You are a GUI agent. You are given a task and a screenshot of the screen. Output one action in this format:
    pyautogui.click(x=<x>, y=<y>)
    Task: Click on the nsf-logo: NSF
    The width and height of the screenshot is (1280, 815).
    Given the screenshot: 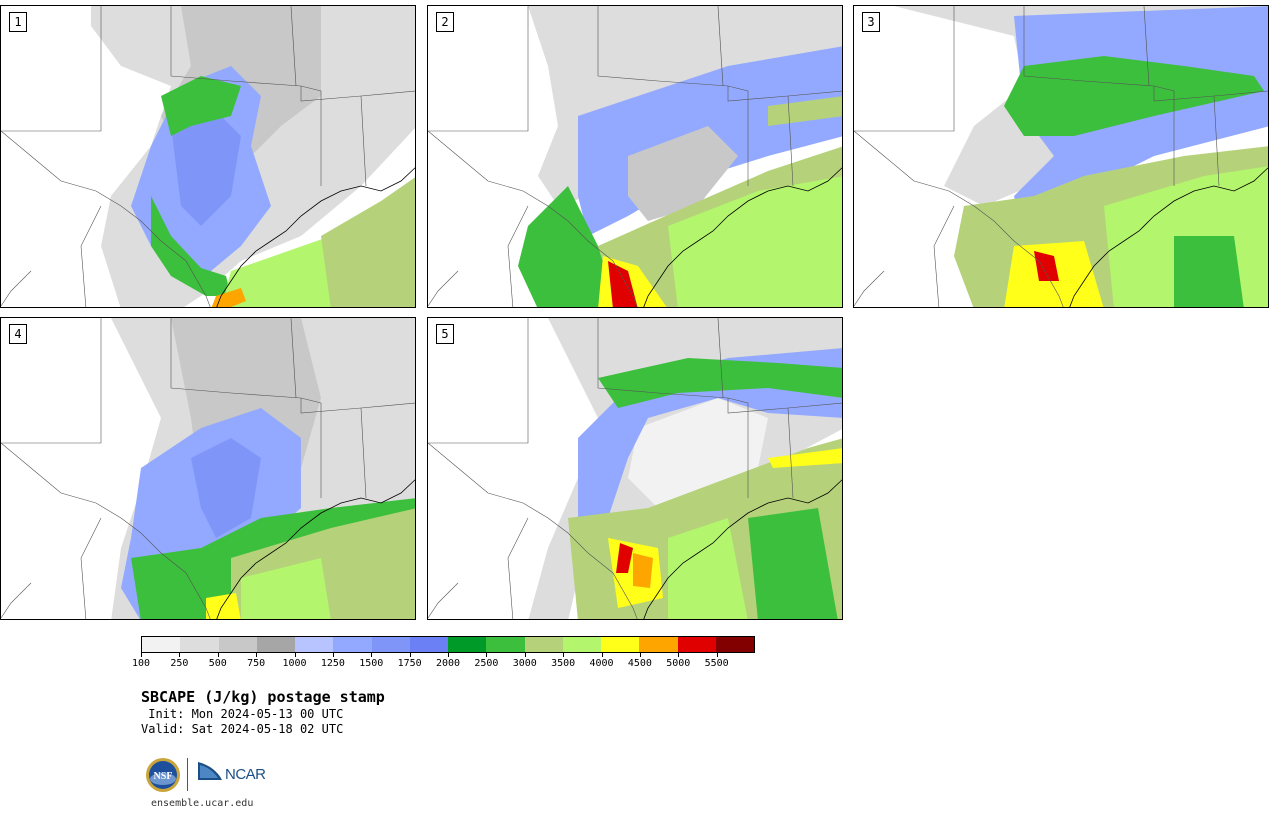 What is the action you would take?
    pyautogui.click(x=163, y=775)
    